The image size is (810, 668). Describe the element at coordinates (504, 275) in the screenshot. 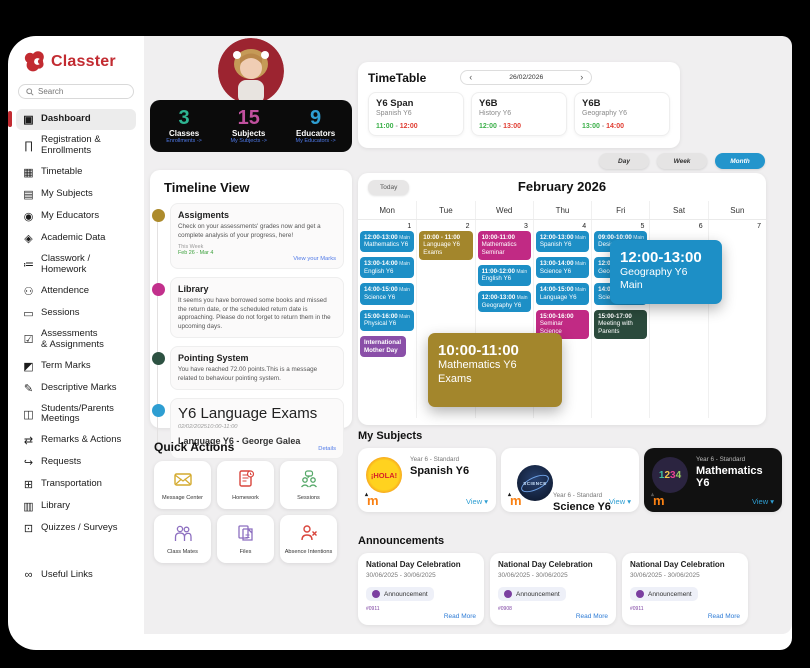

I see `calendar-event: 11:00-12:00 Main English Y6` at that location.